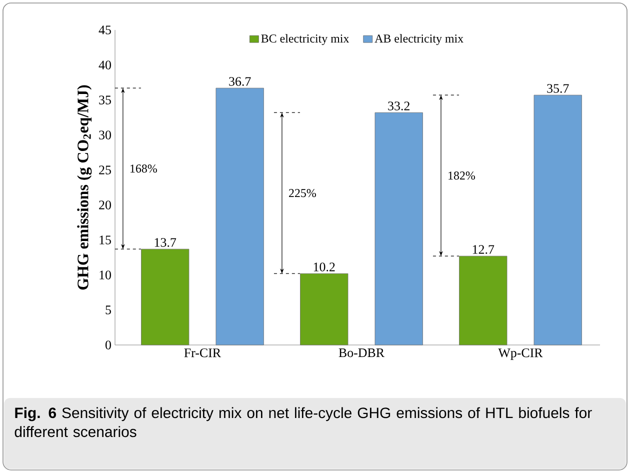 This screenshot has height=473, width=630. I want to click on y-tick-label: 5, so click(108, 310).